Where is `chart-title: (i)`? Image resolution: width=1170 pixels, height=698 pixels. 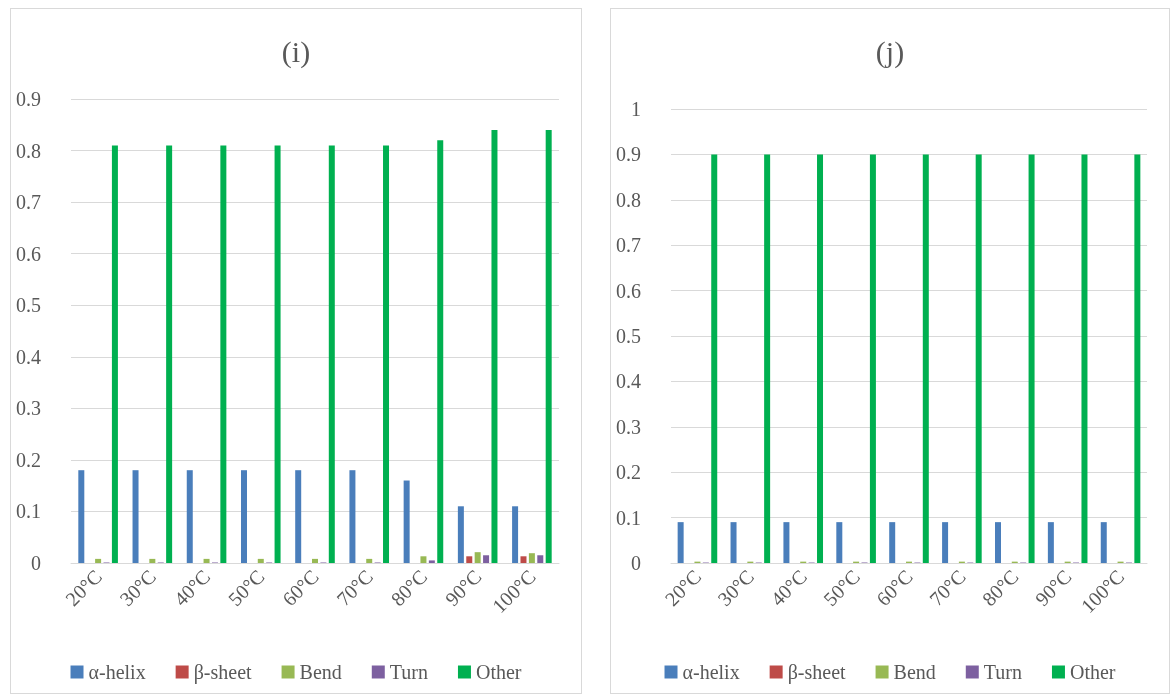
chart-title: (i) is located at coordinates (296, 51).